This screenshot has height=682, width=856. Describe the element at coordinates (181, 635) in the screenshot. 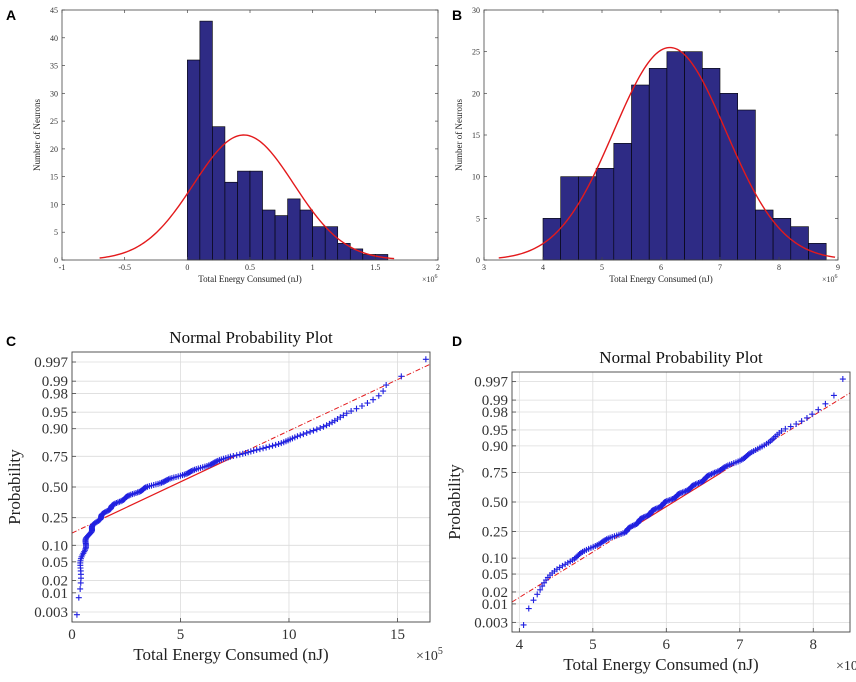

I see `x-tick-label: 5` at that location.